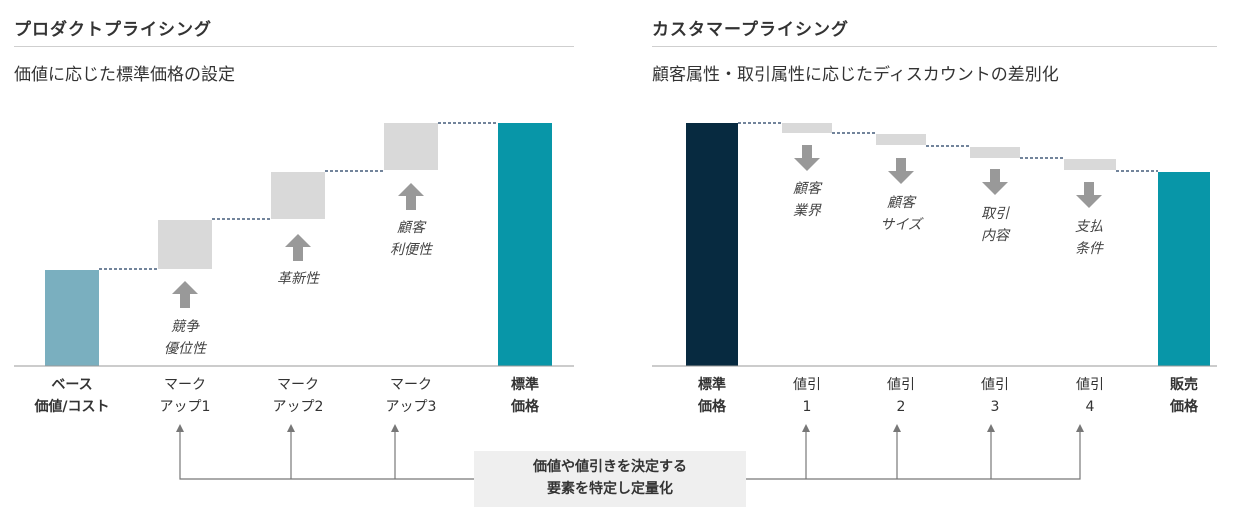  I want to click on note-line: 取引, so click(995, 214).